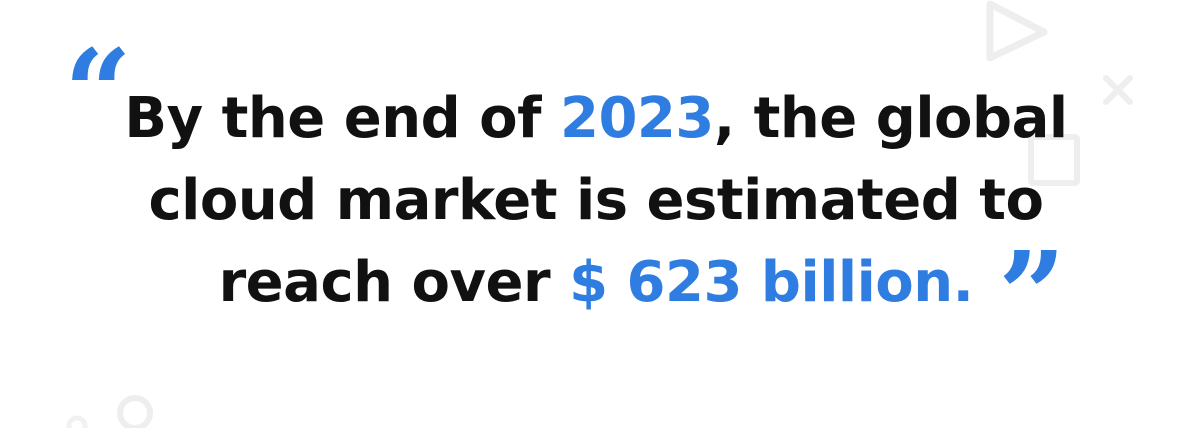  I want to click on close-quote-mark: ”, so click(1032, 294).